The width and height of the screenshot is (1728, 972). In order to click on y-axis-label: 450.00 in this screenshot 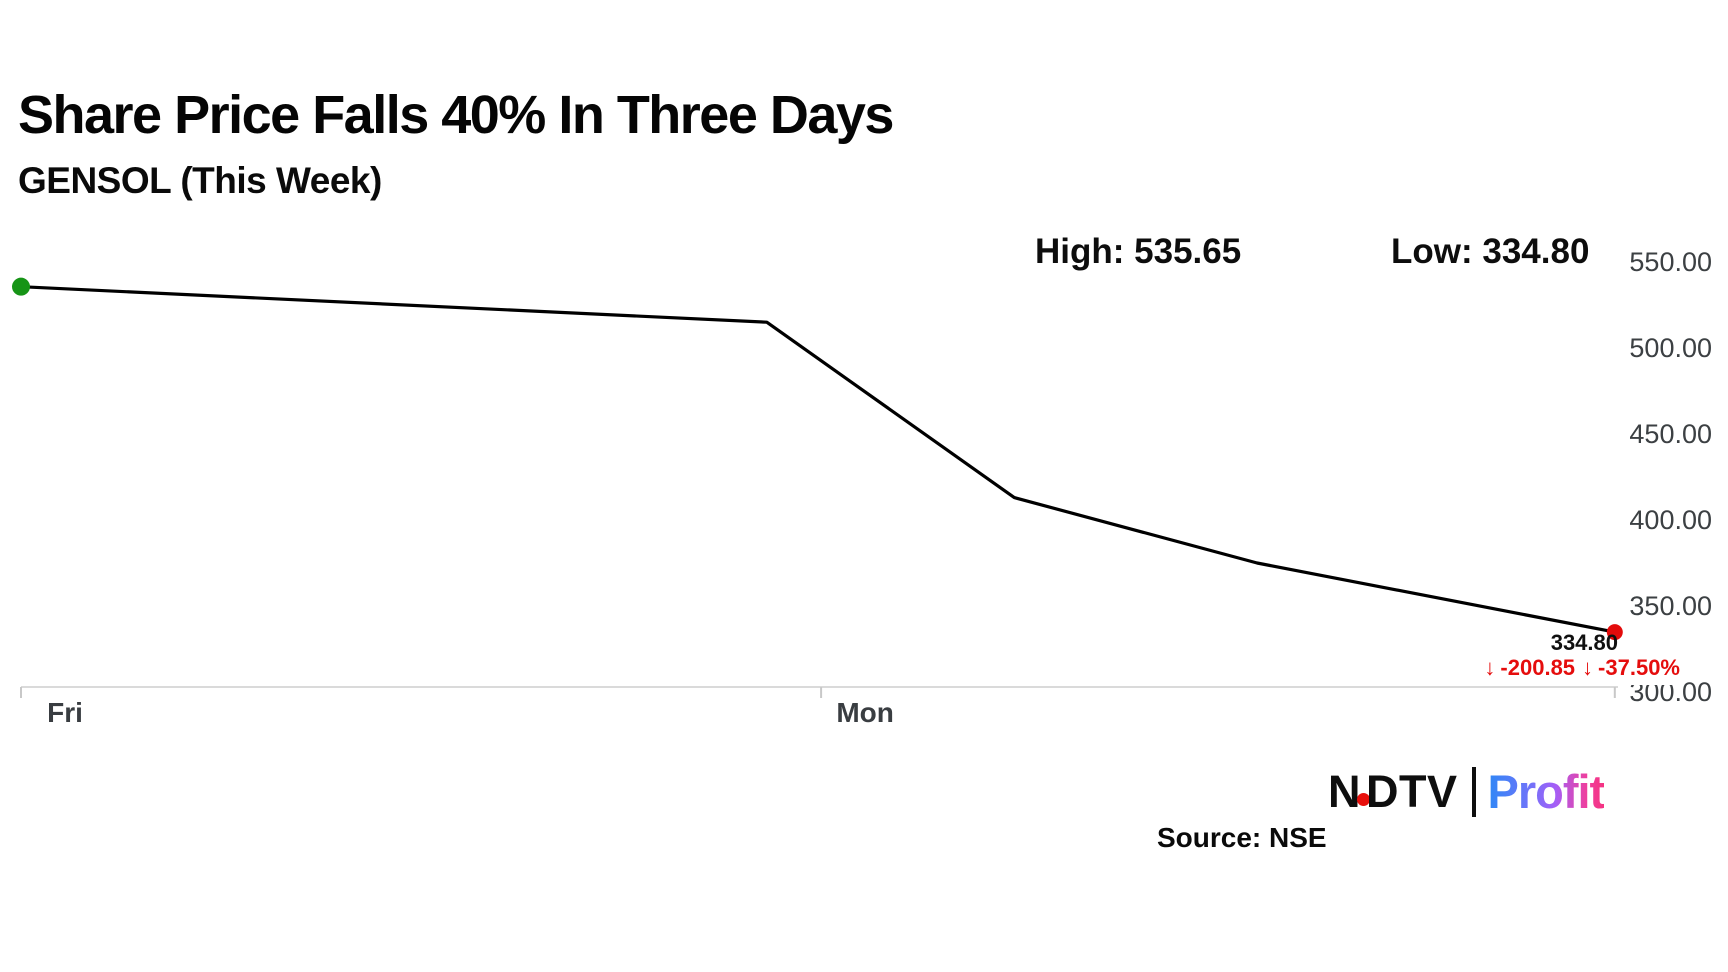, I will do `click(1670, 434)`.